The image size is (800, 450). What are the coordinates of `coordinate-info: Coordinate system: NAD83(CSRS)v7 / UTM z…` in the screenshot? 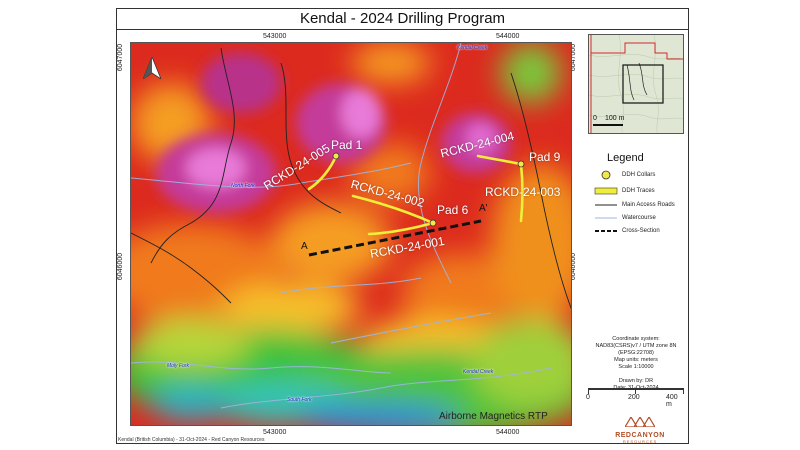 It's located at (636, 353).